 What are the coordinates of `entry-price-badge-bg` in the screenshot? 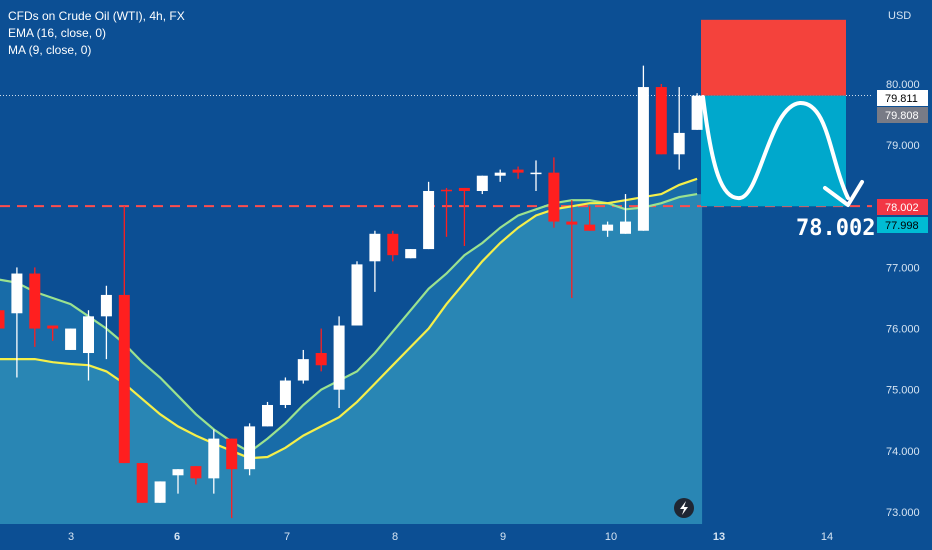 It's located at (902, 207).